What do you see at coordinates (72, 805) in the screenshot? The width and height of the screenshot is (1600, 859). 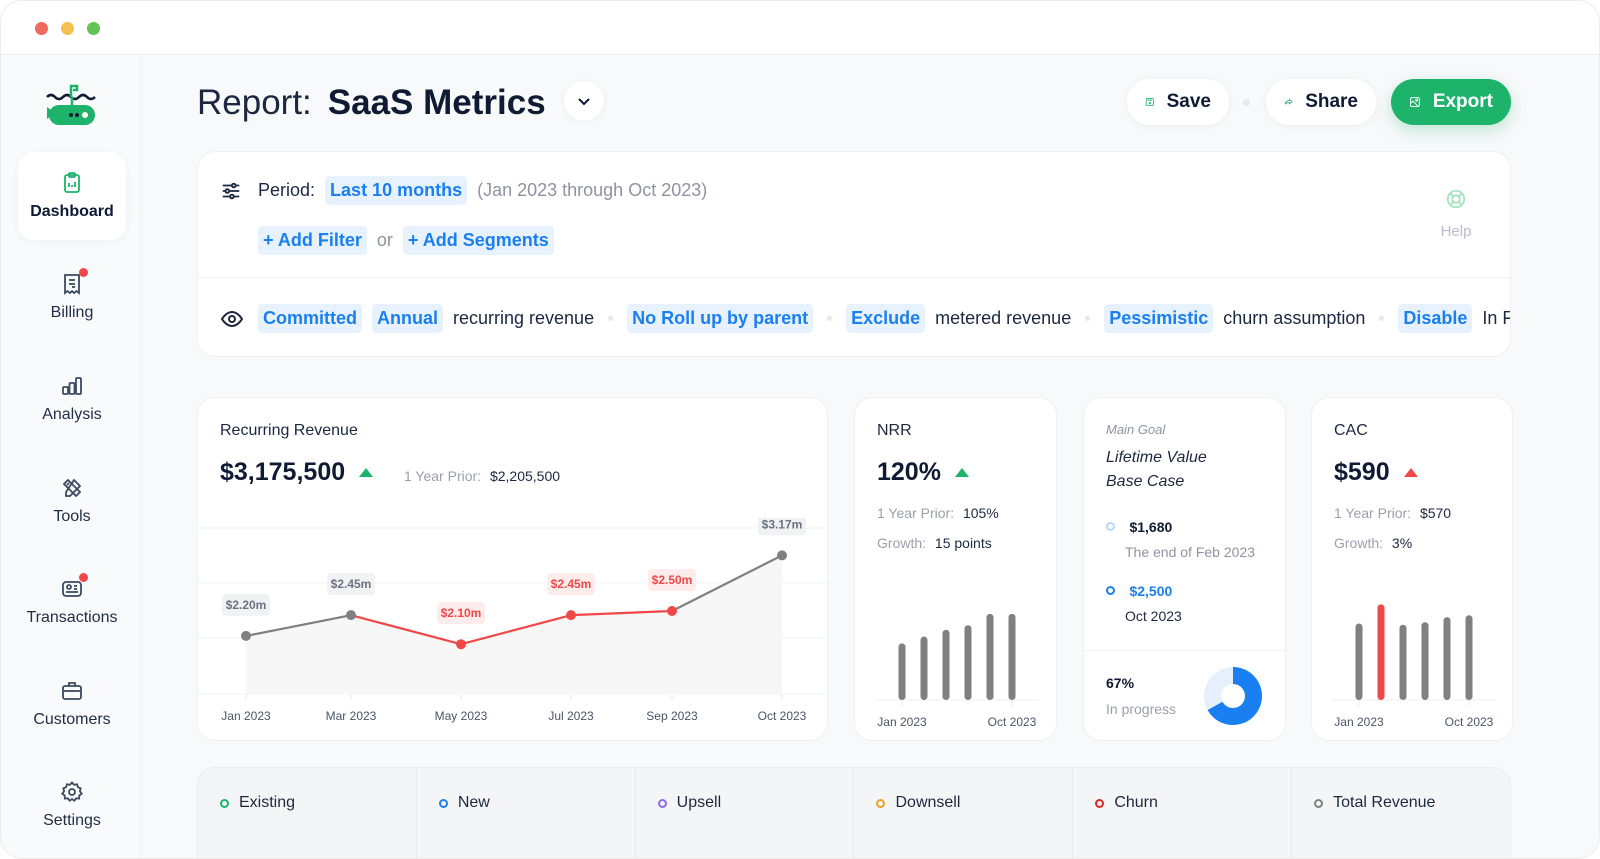 I see `sidebar-item-settings: Settings` at bounding box center [72, 805].